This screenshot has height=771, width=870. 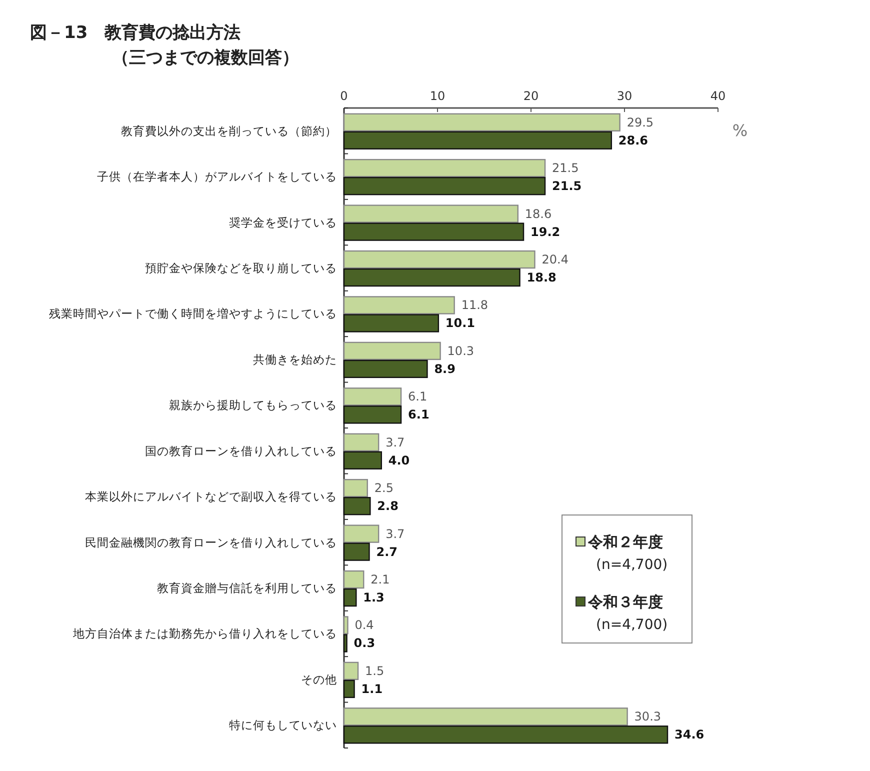 What do you see at coordinates (319, 679) in the screenshot?
I see `y-tick-label: その他` at bounding box center [319, 679].